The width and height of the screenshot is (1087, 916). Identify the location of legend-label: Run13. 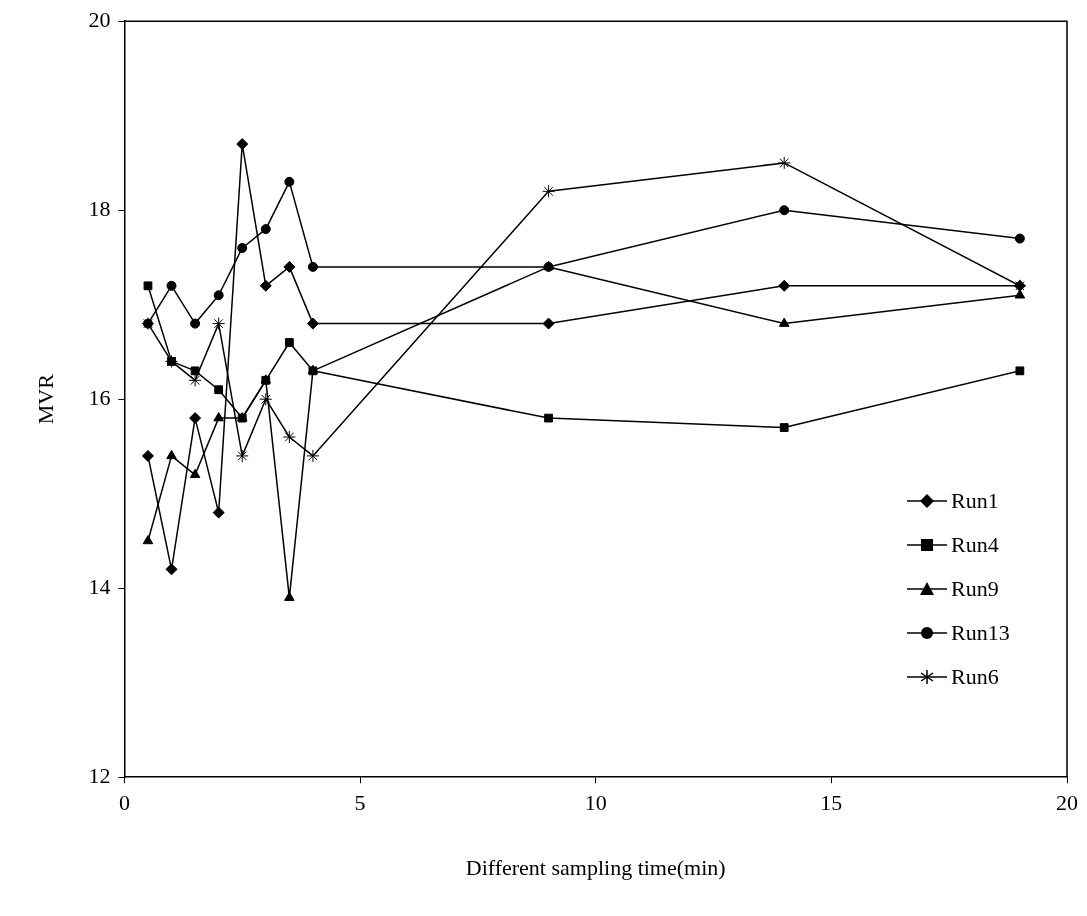
(980, 633).